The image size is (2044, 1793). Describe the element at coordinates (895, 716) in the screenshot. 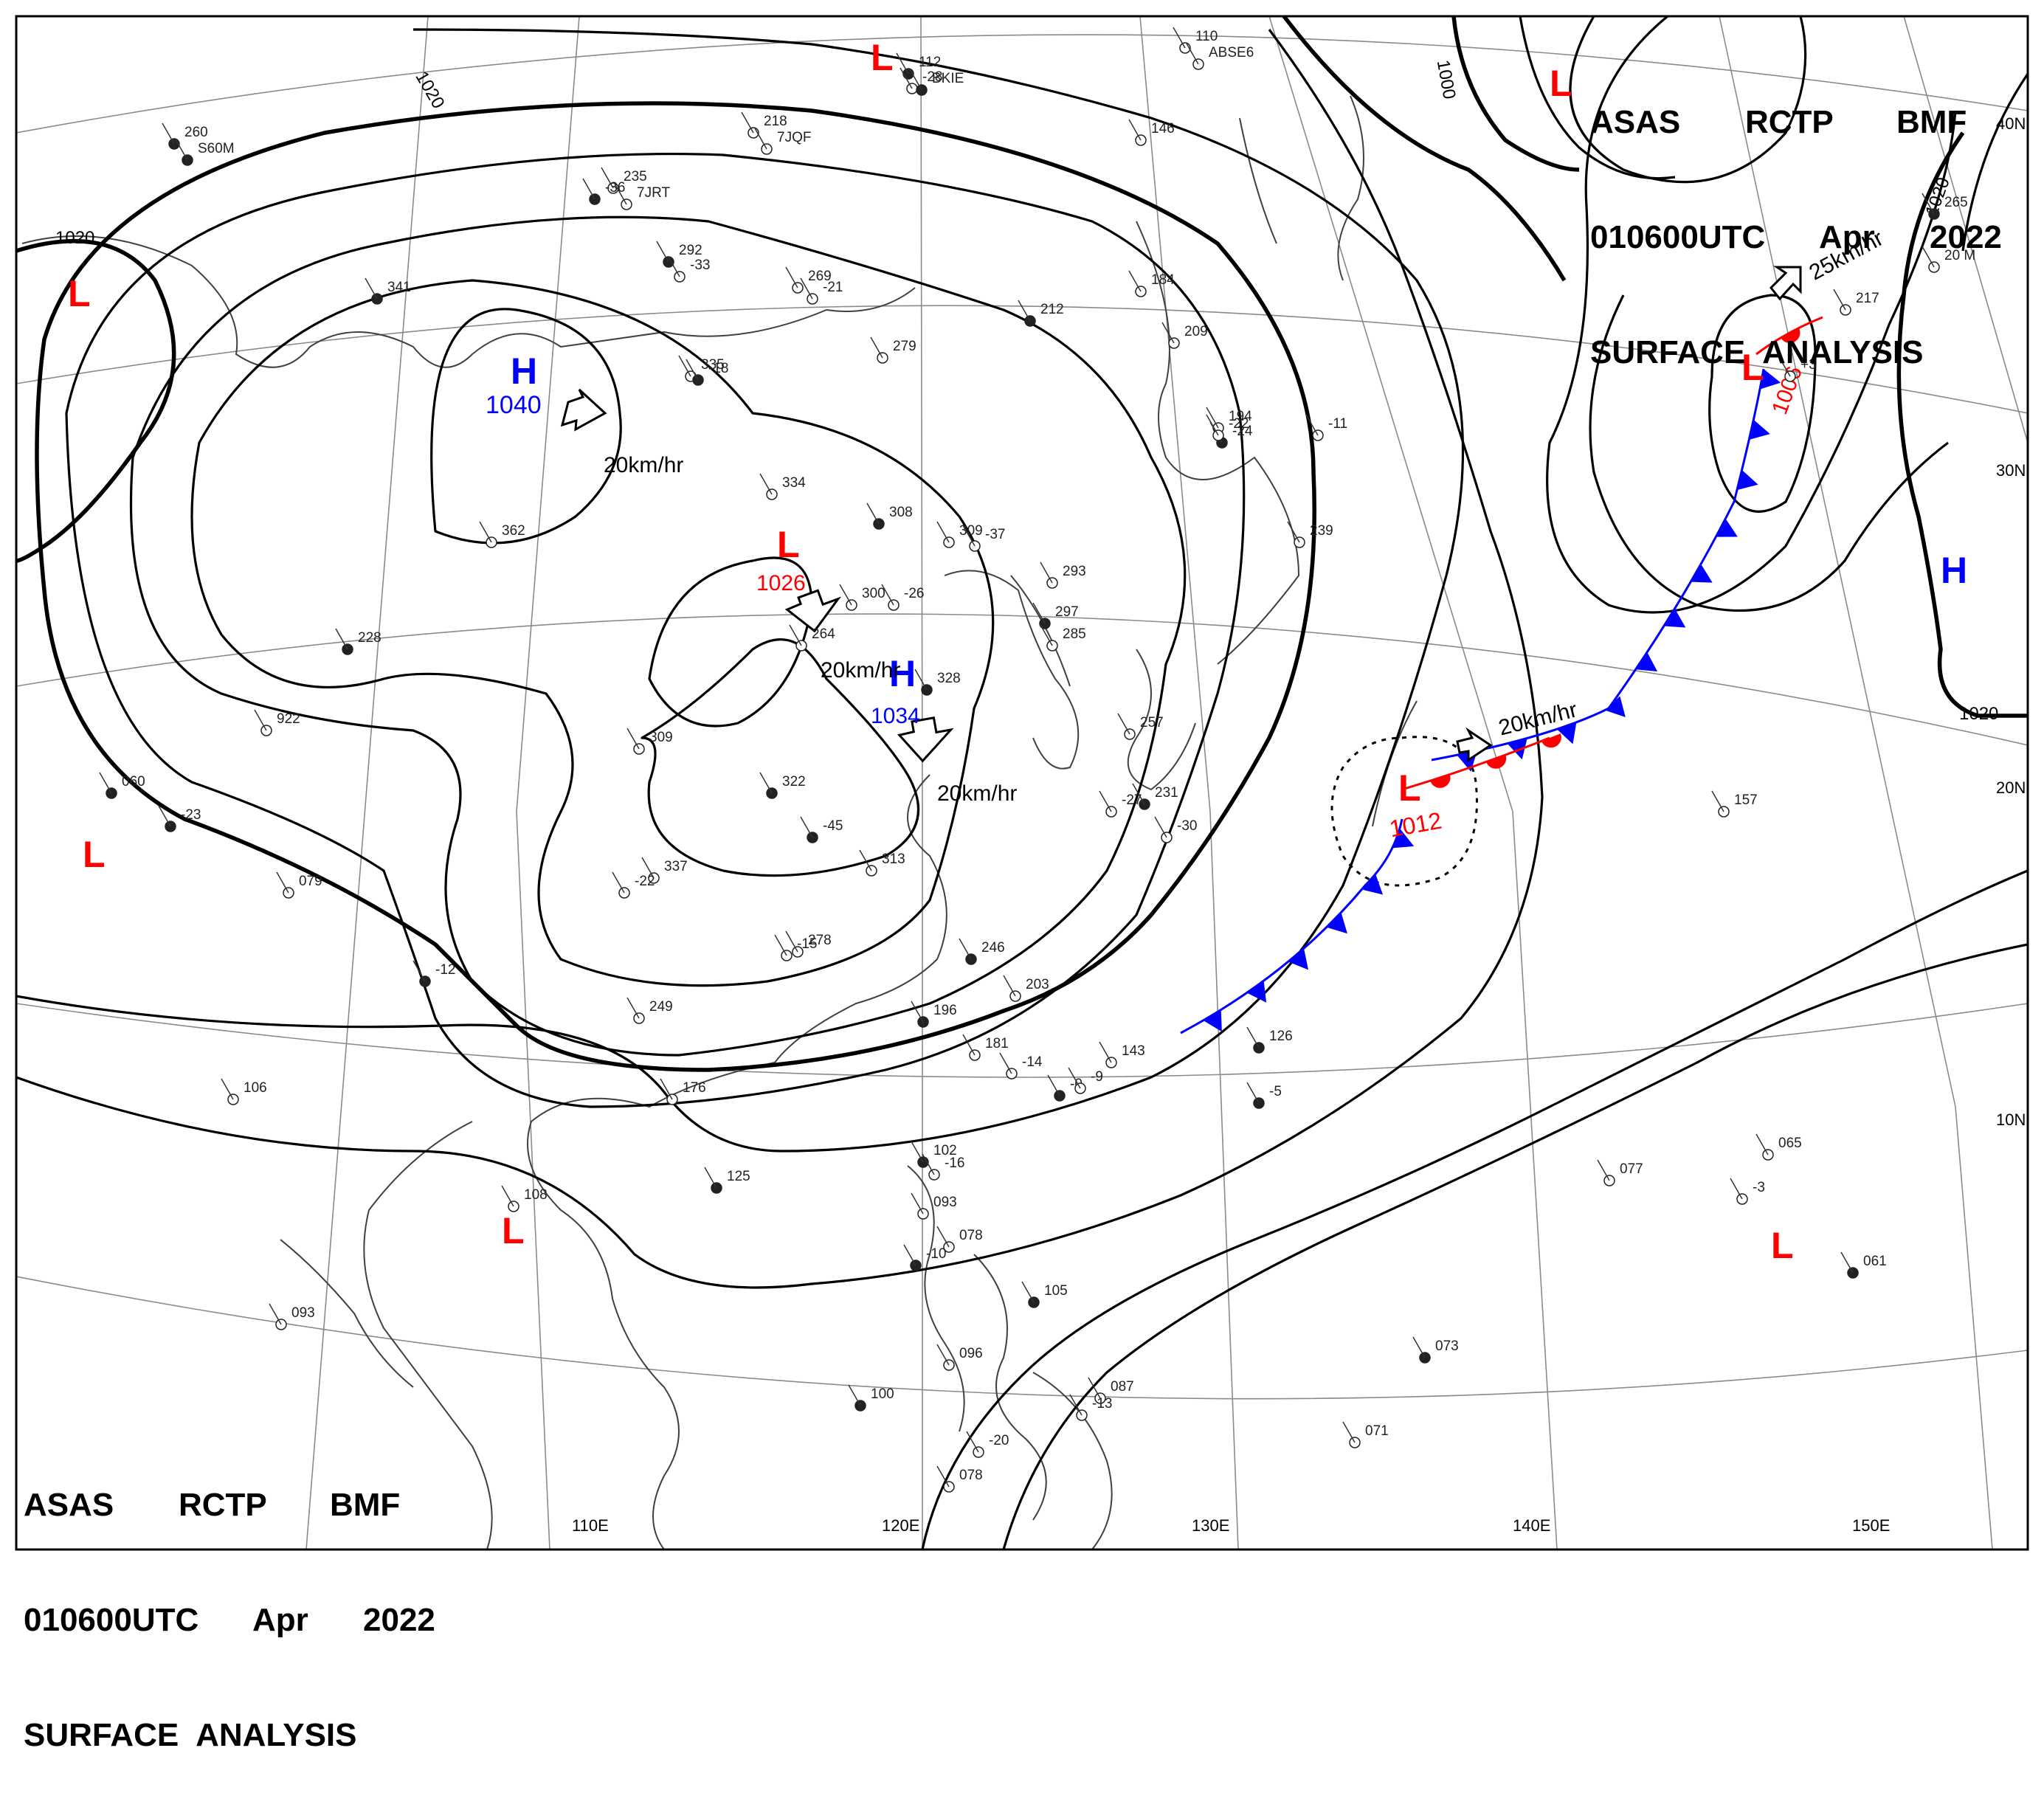

I see `high-pressure-value: 1034` at that location.